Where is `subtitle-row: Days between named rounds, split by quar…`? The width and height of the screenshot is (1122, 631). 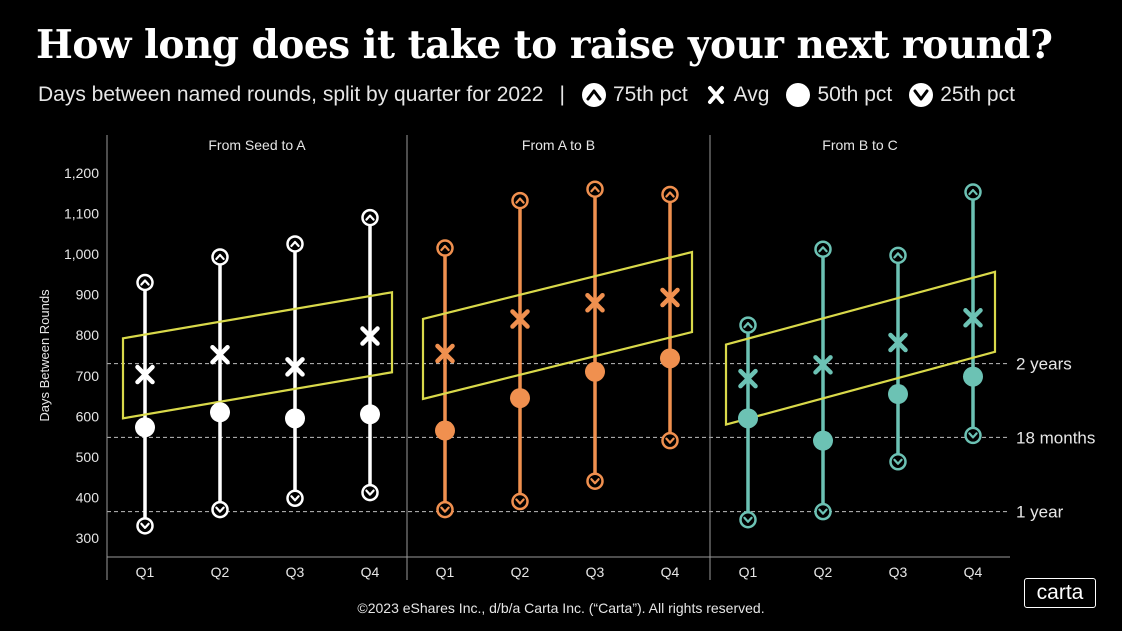 subtitle-row: Days between named rounds, split by quar… is located at coordinates (534, 95).